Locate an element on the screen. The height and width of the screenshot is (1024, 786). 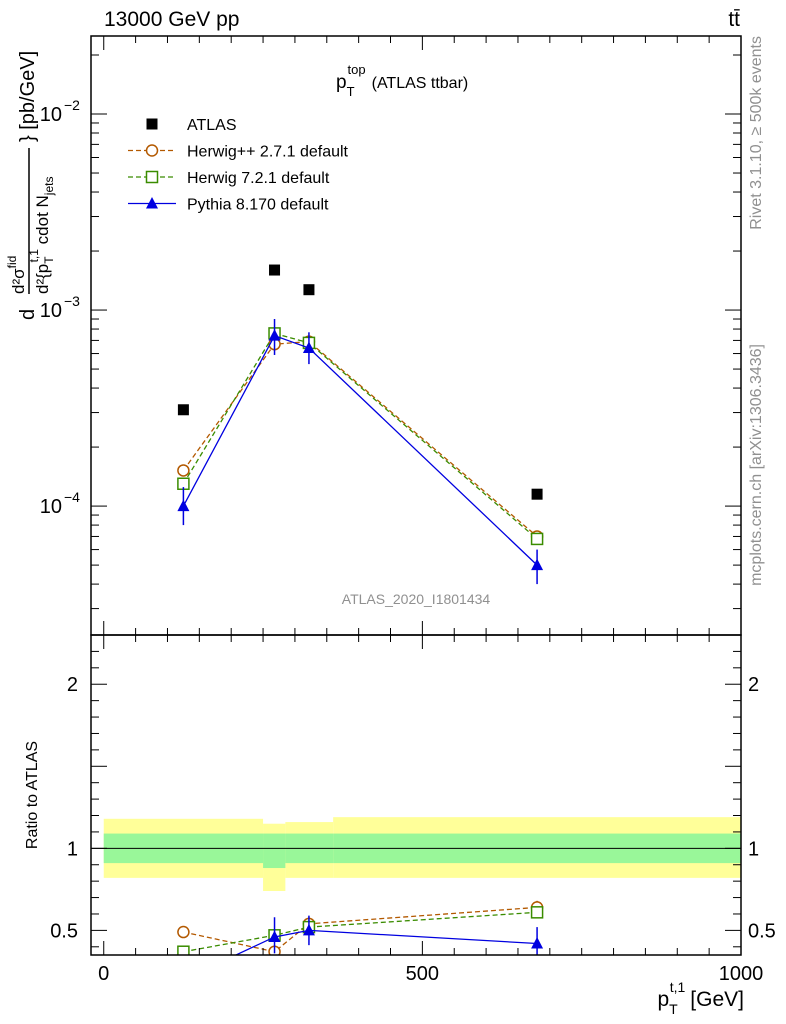
process-label: tt̄ is located at coordinates (734, 19).